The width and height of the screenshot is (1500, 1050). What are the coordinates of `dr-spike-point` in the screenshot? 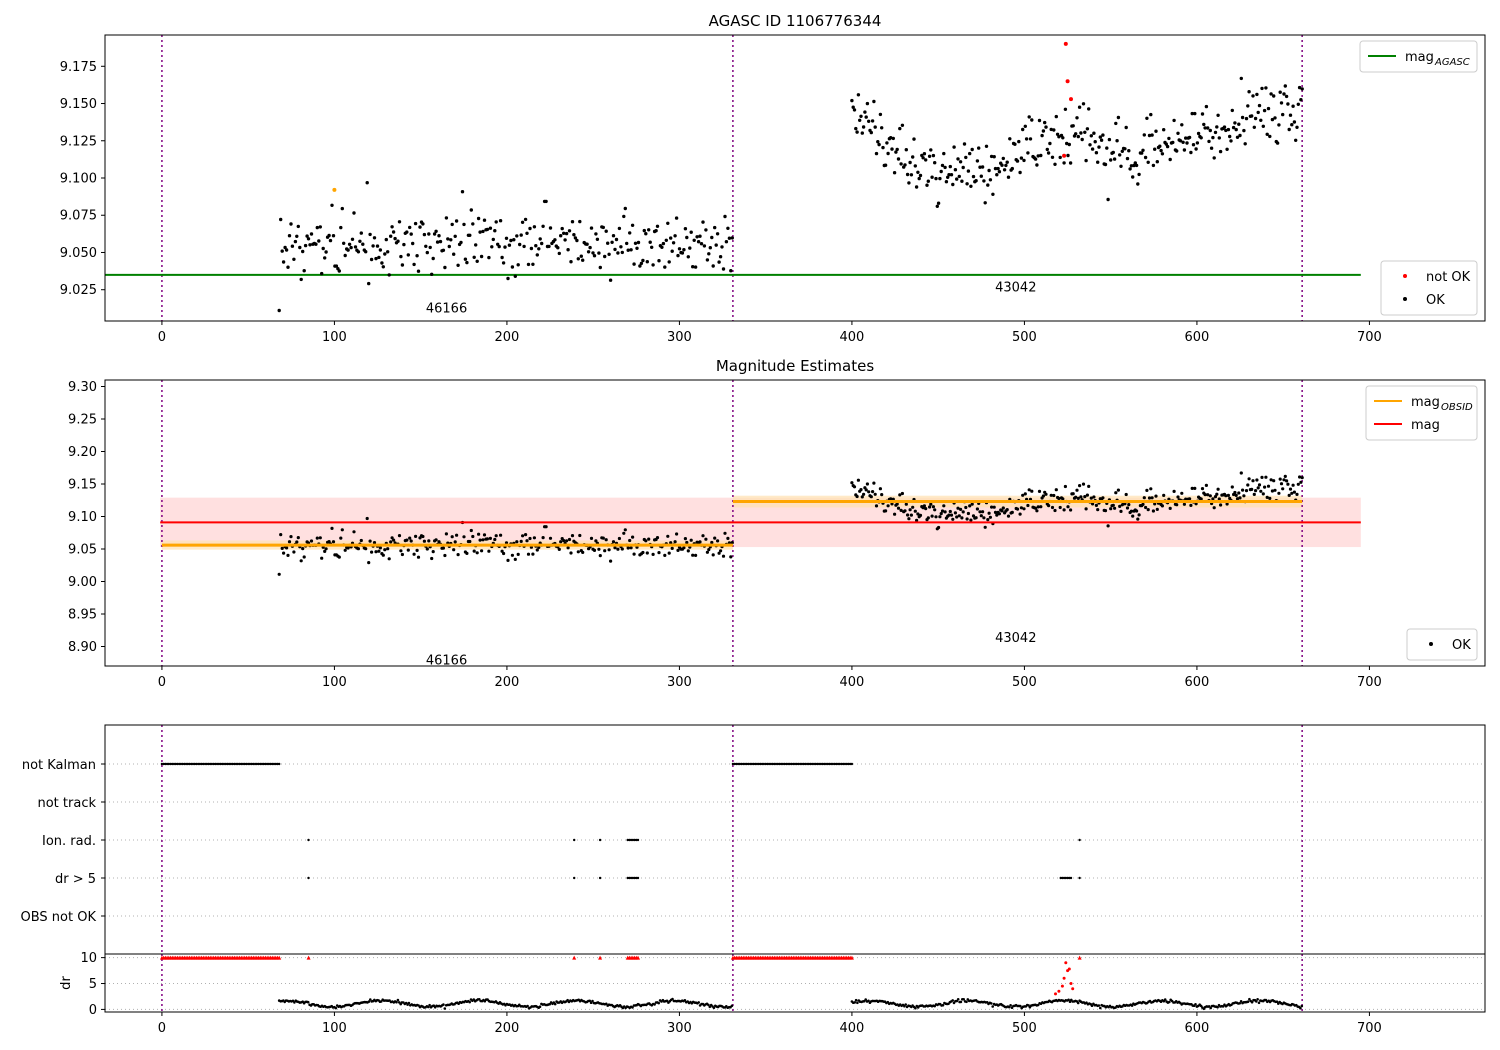 It's located at (1062, 986).